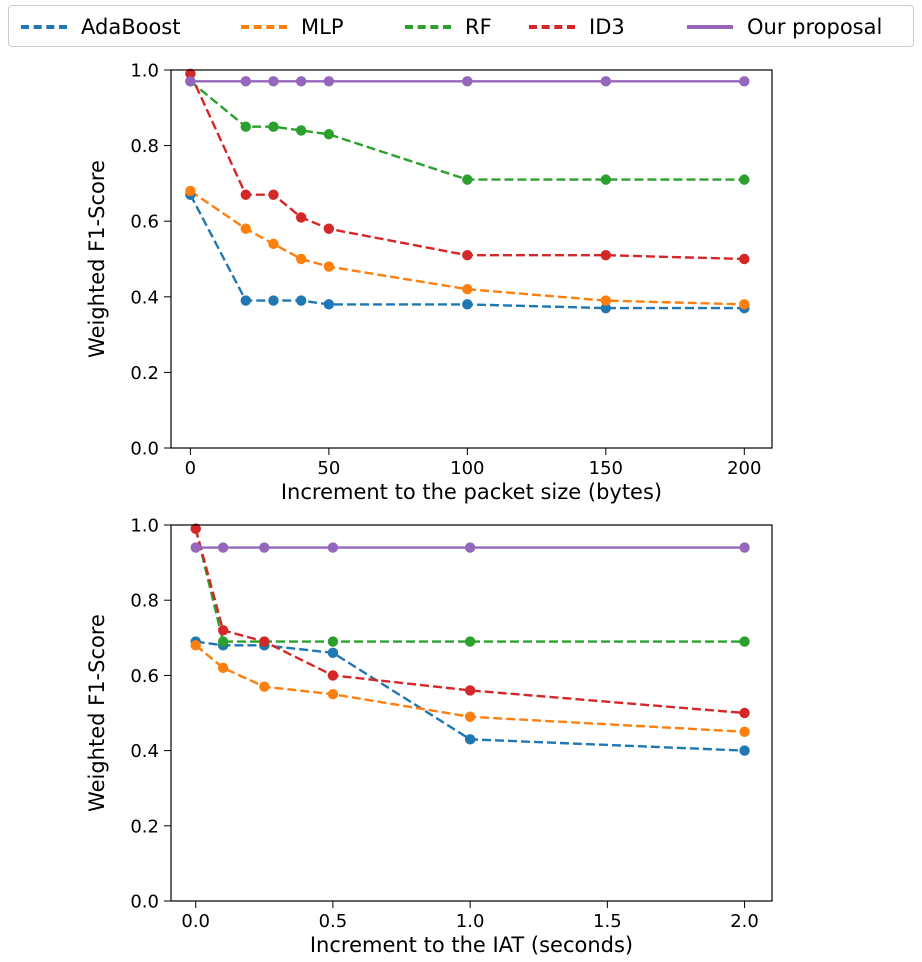 This screenshot has width=922, height=962. I want to click on chart-1-ylabel: Weighted F1-Score, so click(97, 259).